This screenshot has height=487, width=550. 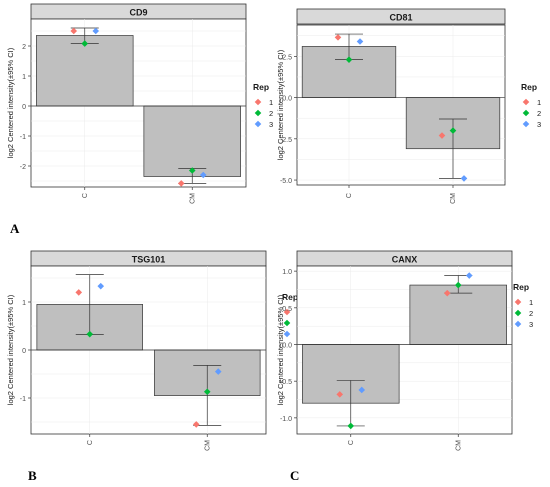 What do you see at coordinates (24, 47) in the screenshot?
I see `y-tick-label: 2` at bounding box center [24, 47].